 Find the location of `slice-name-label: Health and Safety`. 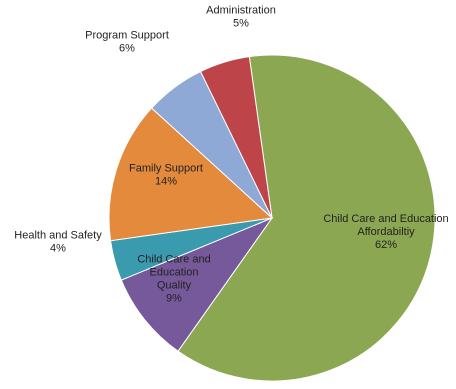

slice-name-label: Health and Safety is located at coordinates (58, 236).